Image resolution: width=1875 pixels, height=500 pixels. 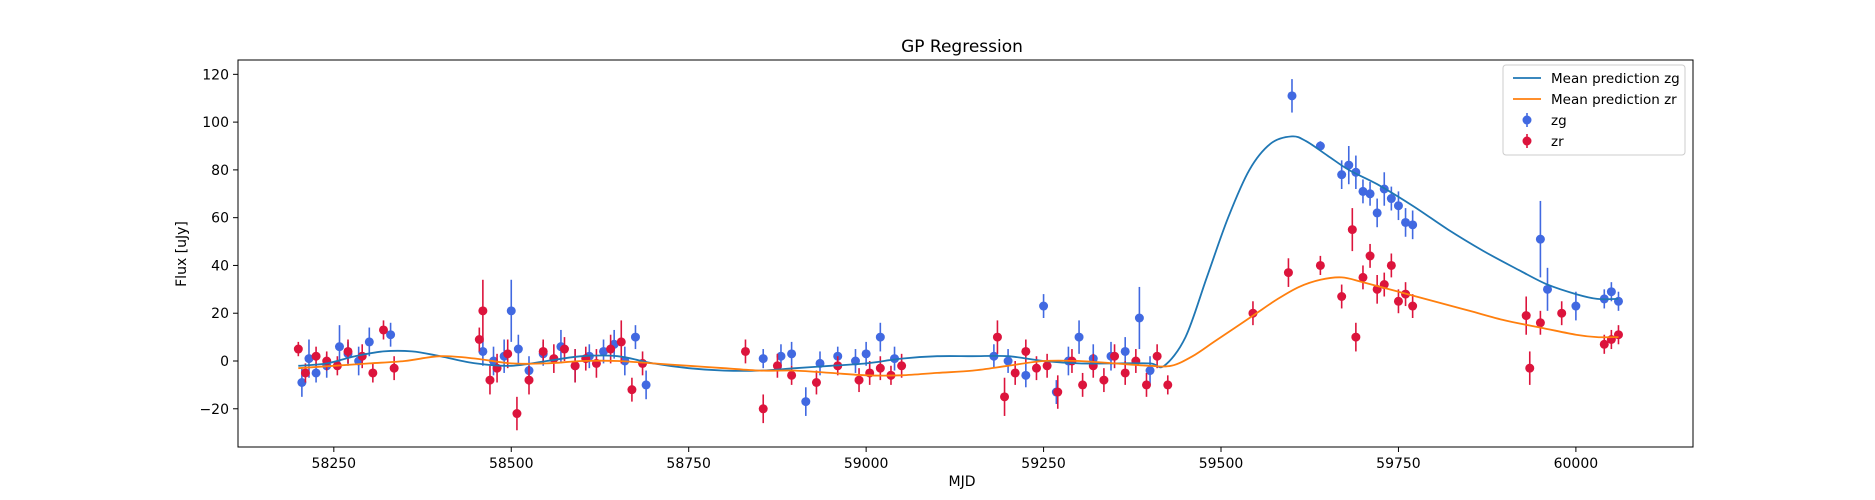 I want to click on chart-title: GP Regression, so click(x=962, y=47).